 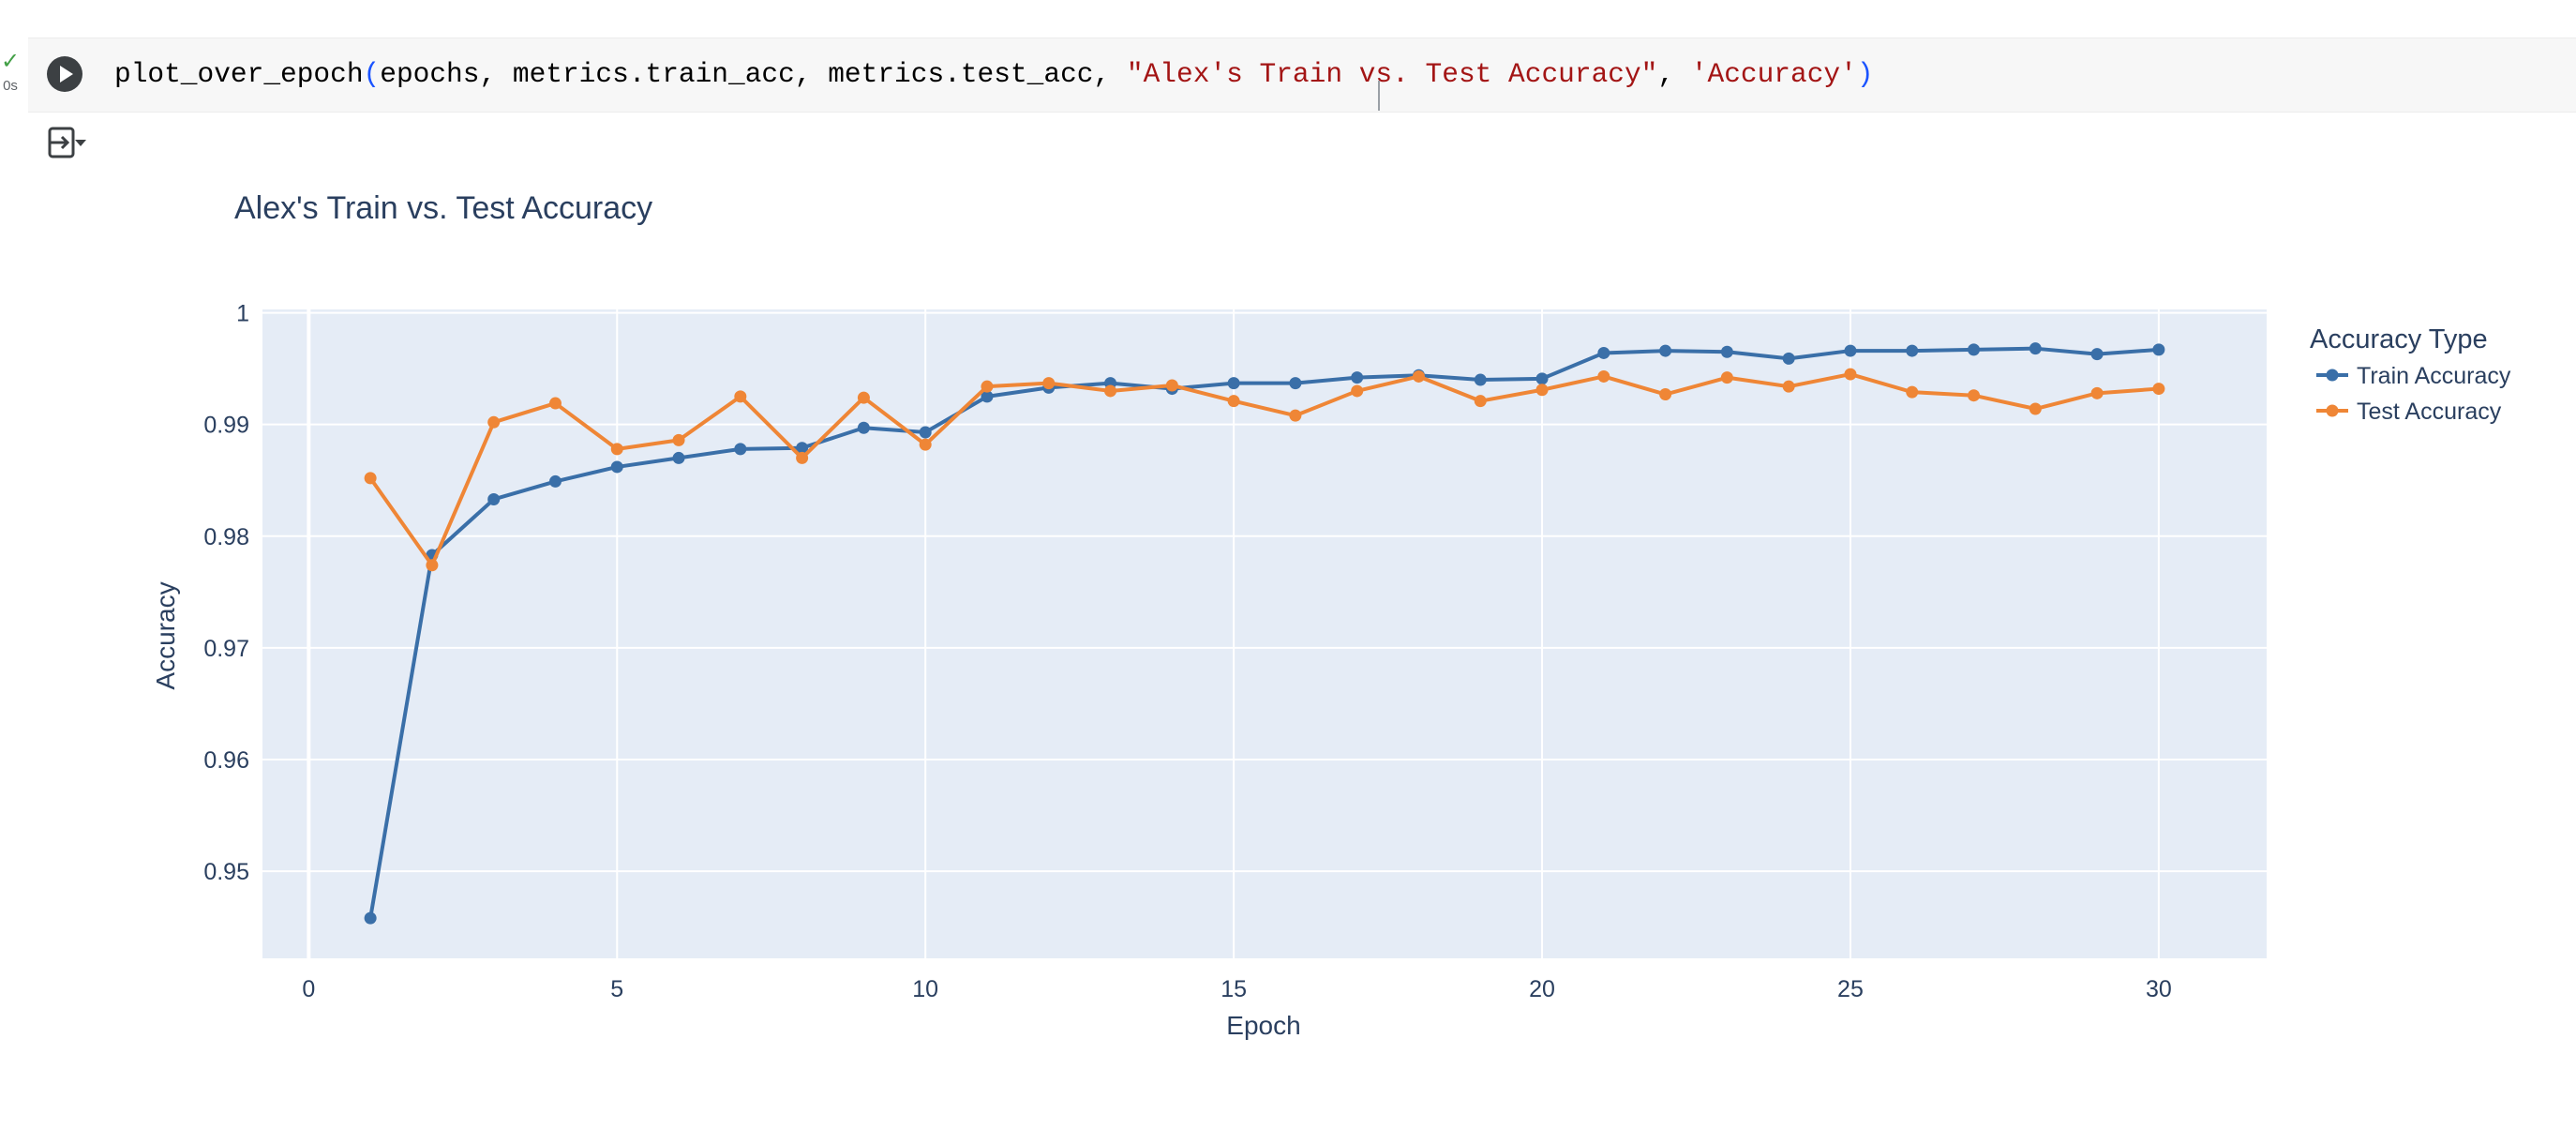 I want to click on y-tick-label: 0.96, so click(x=226, y=761).